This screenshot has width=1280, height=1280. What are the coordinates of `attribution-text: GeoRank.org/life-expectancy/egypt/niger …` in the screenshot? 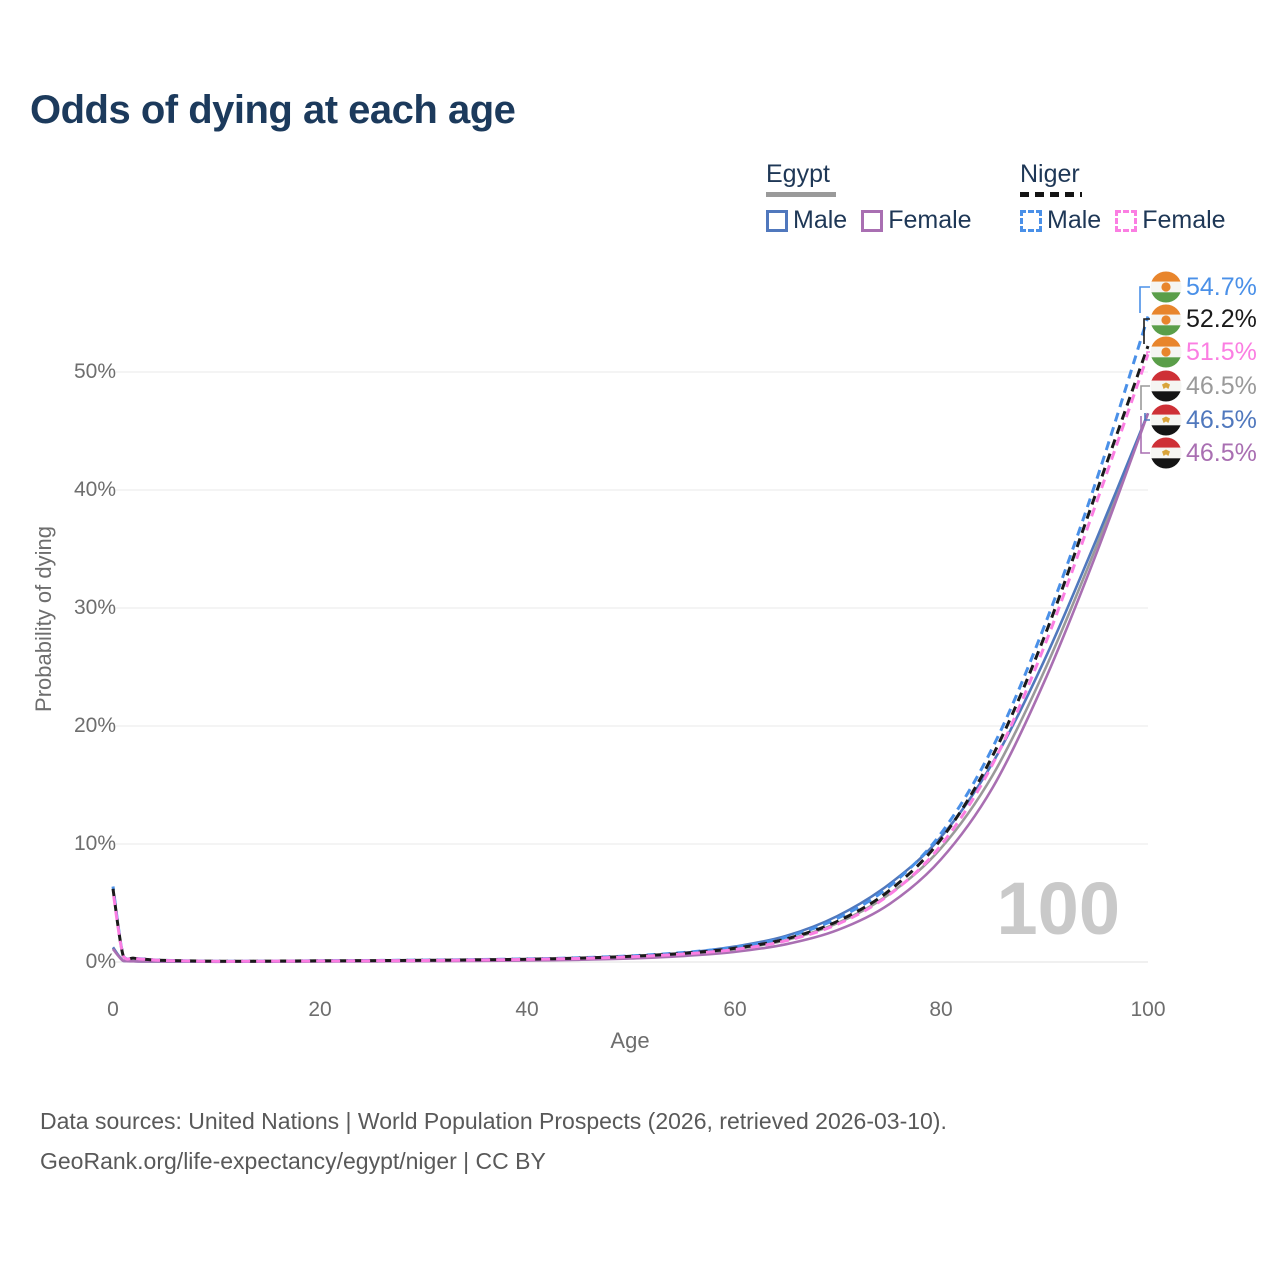 It's located at (293, 1161).